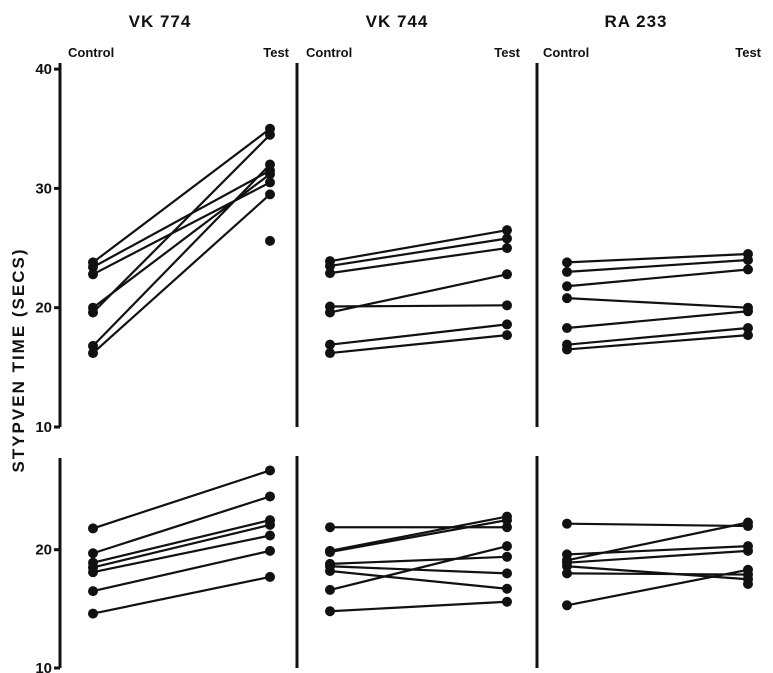 This screenshot has height=673, width=773. I want to click on y-tick-label-lower-10: 10, so click(43, 666).